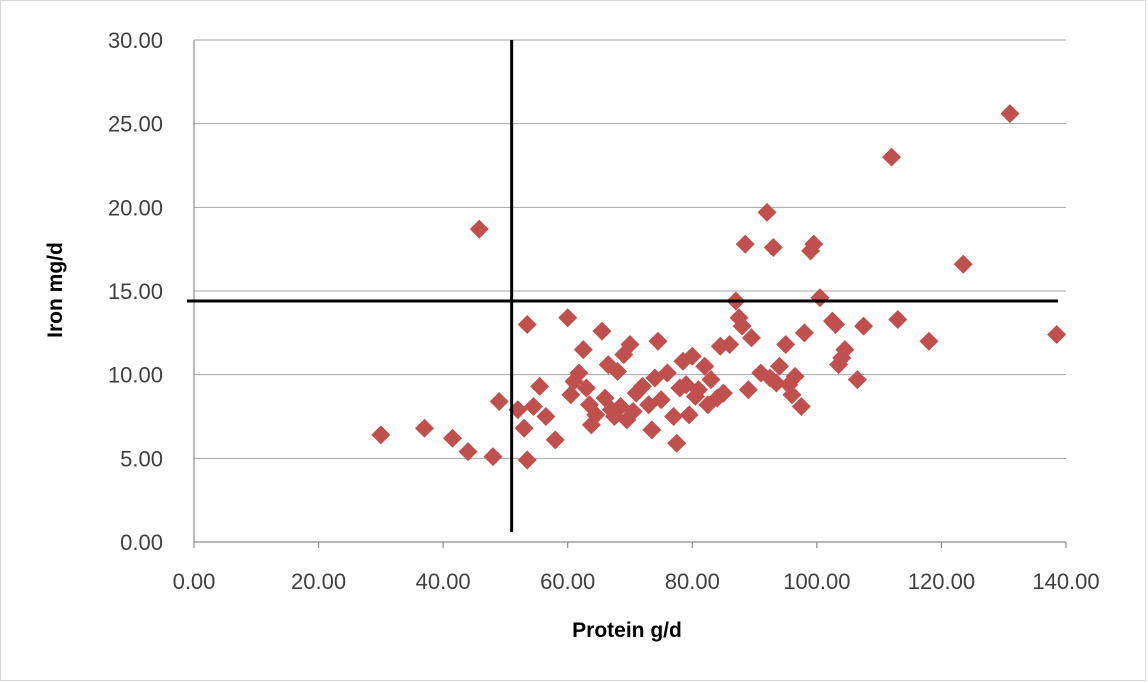 Image resolution: width=1148 pixels, height=683 pixels. I want to click on x-tick-label: 80.00, so click(692, 581).